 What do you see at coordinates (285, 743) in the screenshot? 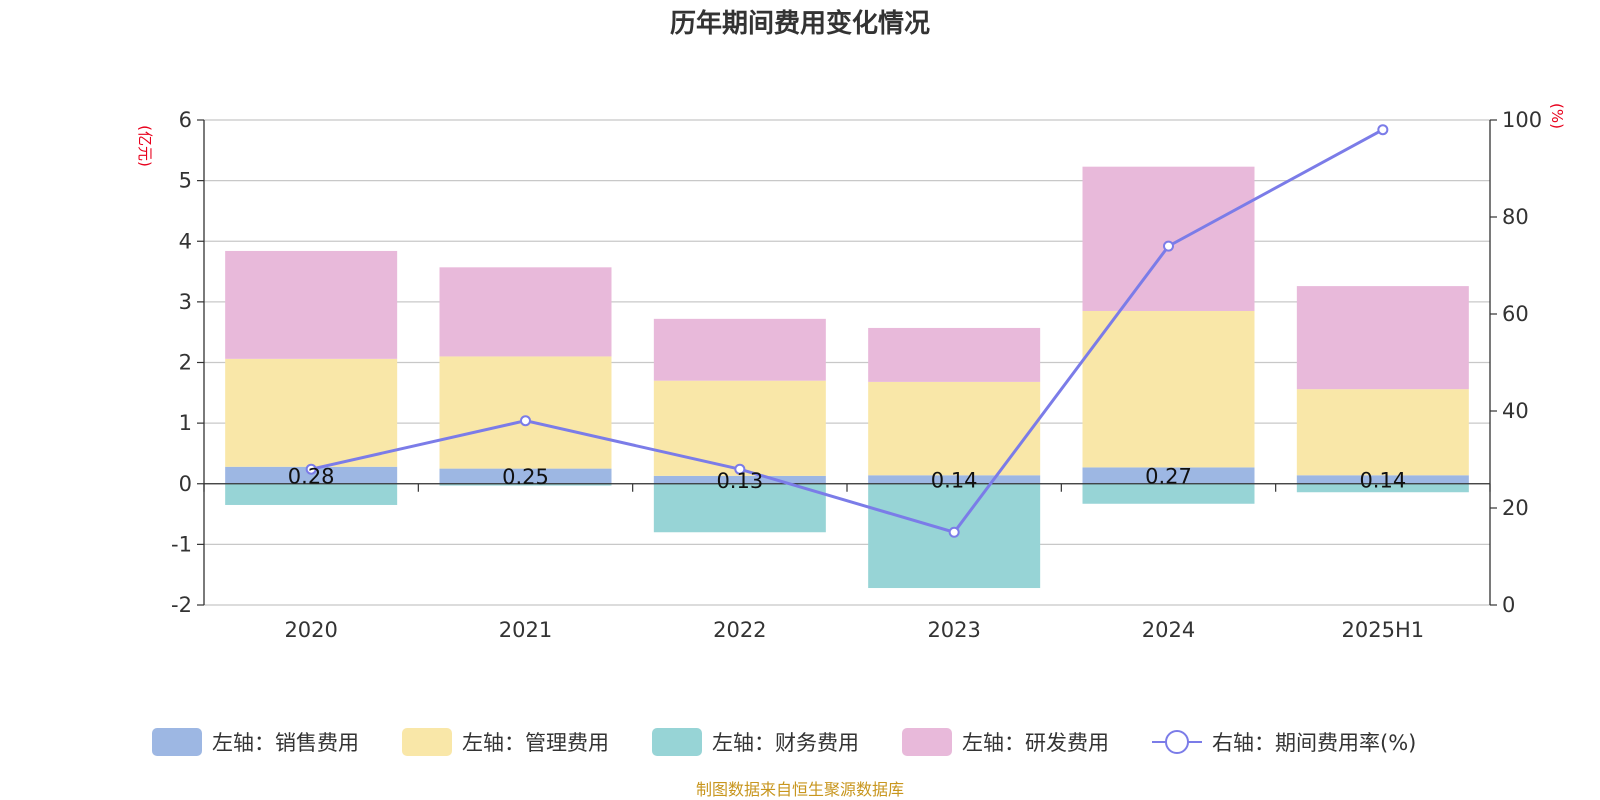
I see `legend-label: 左轴：销售费用` at bounding box center [285, 743].